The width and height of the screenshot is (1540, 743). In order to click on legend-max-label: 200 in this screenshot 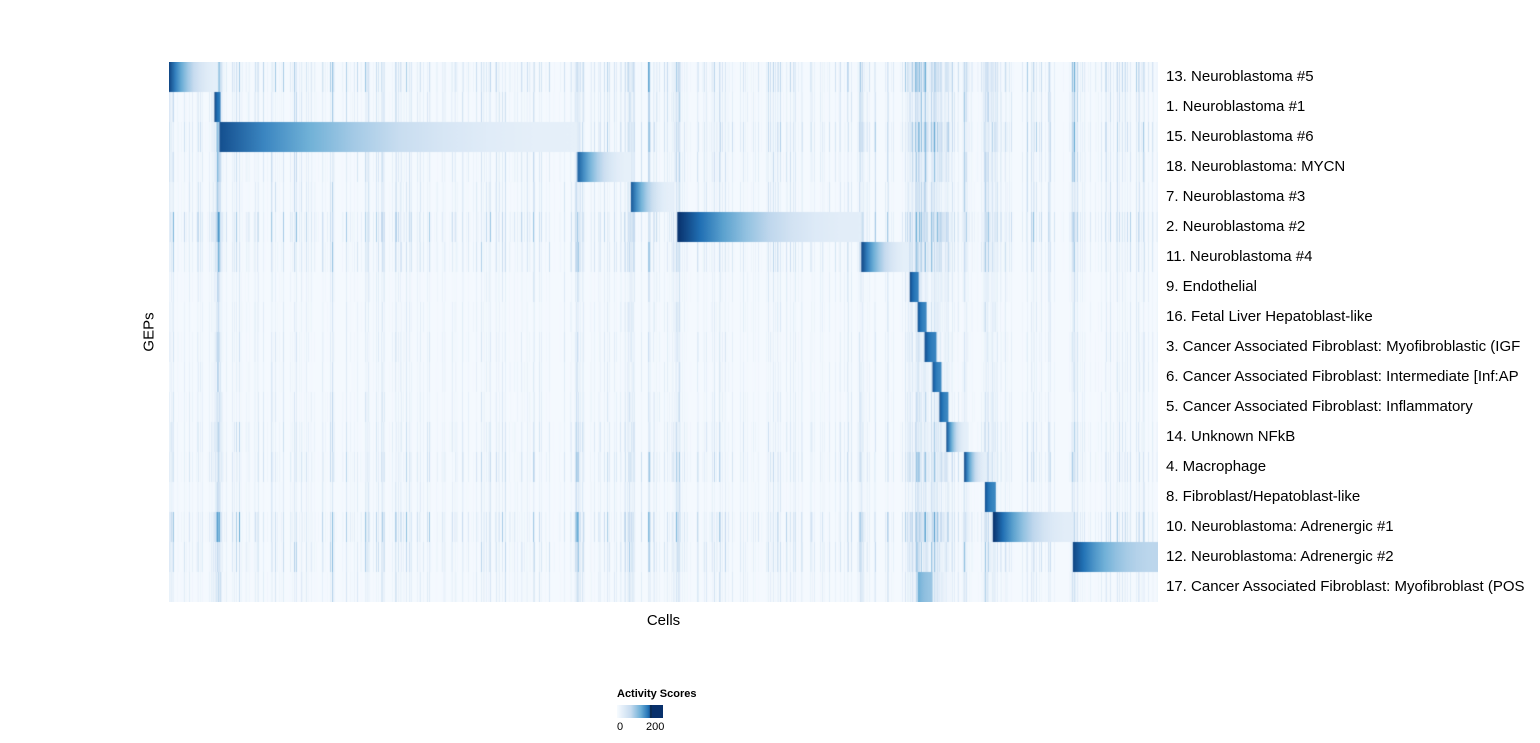, I will do `click(655, 727)`.